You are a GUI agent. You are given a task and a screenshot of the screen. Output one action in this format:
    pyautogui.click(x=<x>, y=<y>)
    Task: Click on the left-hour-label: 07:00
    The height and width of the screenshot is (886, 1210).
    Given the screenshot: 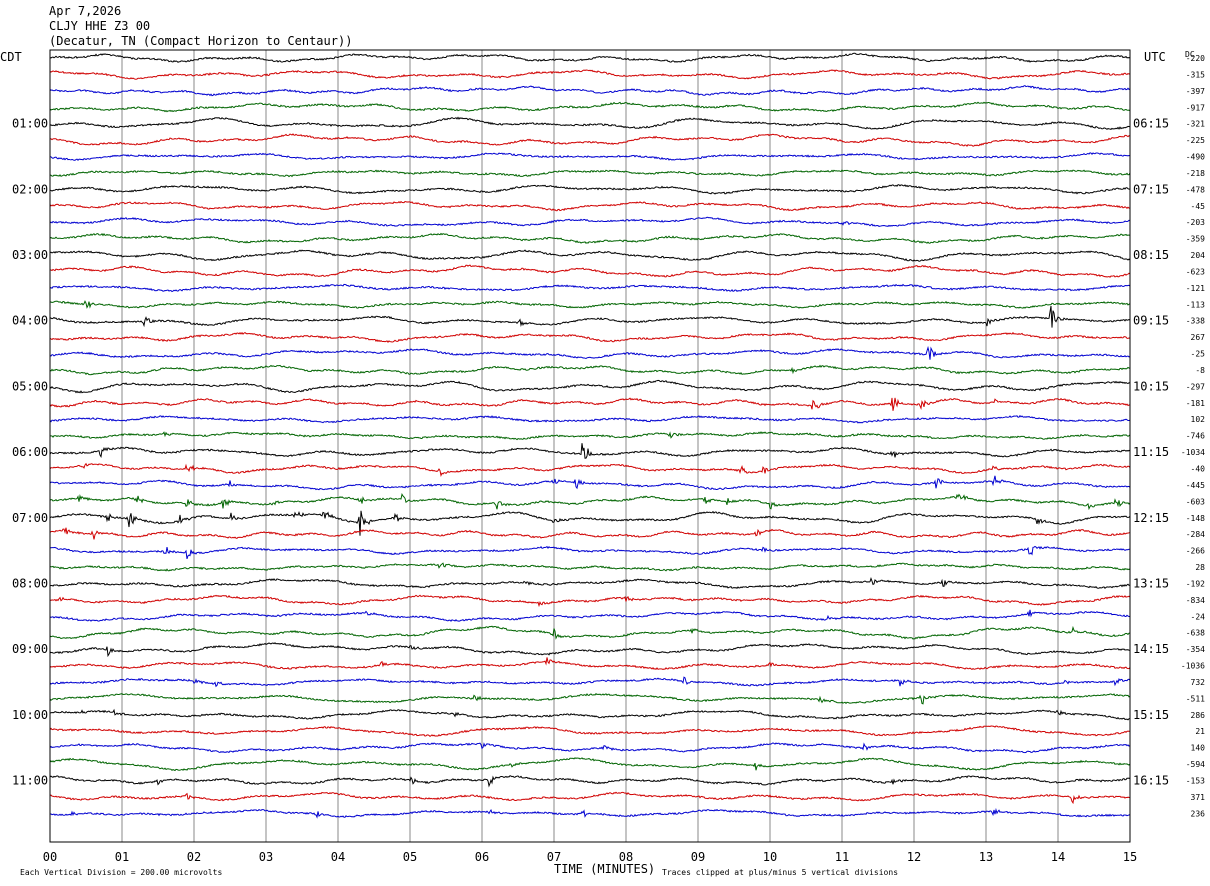 What is the action you would take?
    pyautogui.click(x=30, y=518)
    